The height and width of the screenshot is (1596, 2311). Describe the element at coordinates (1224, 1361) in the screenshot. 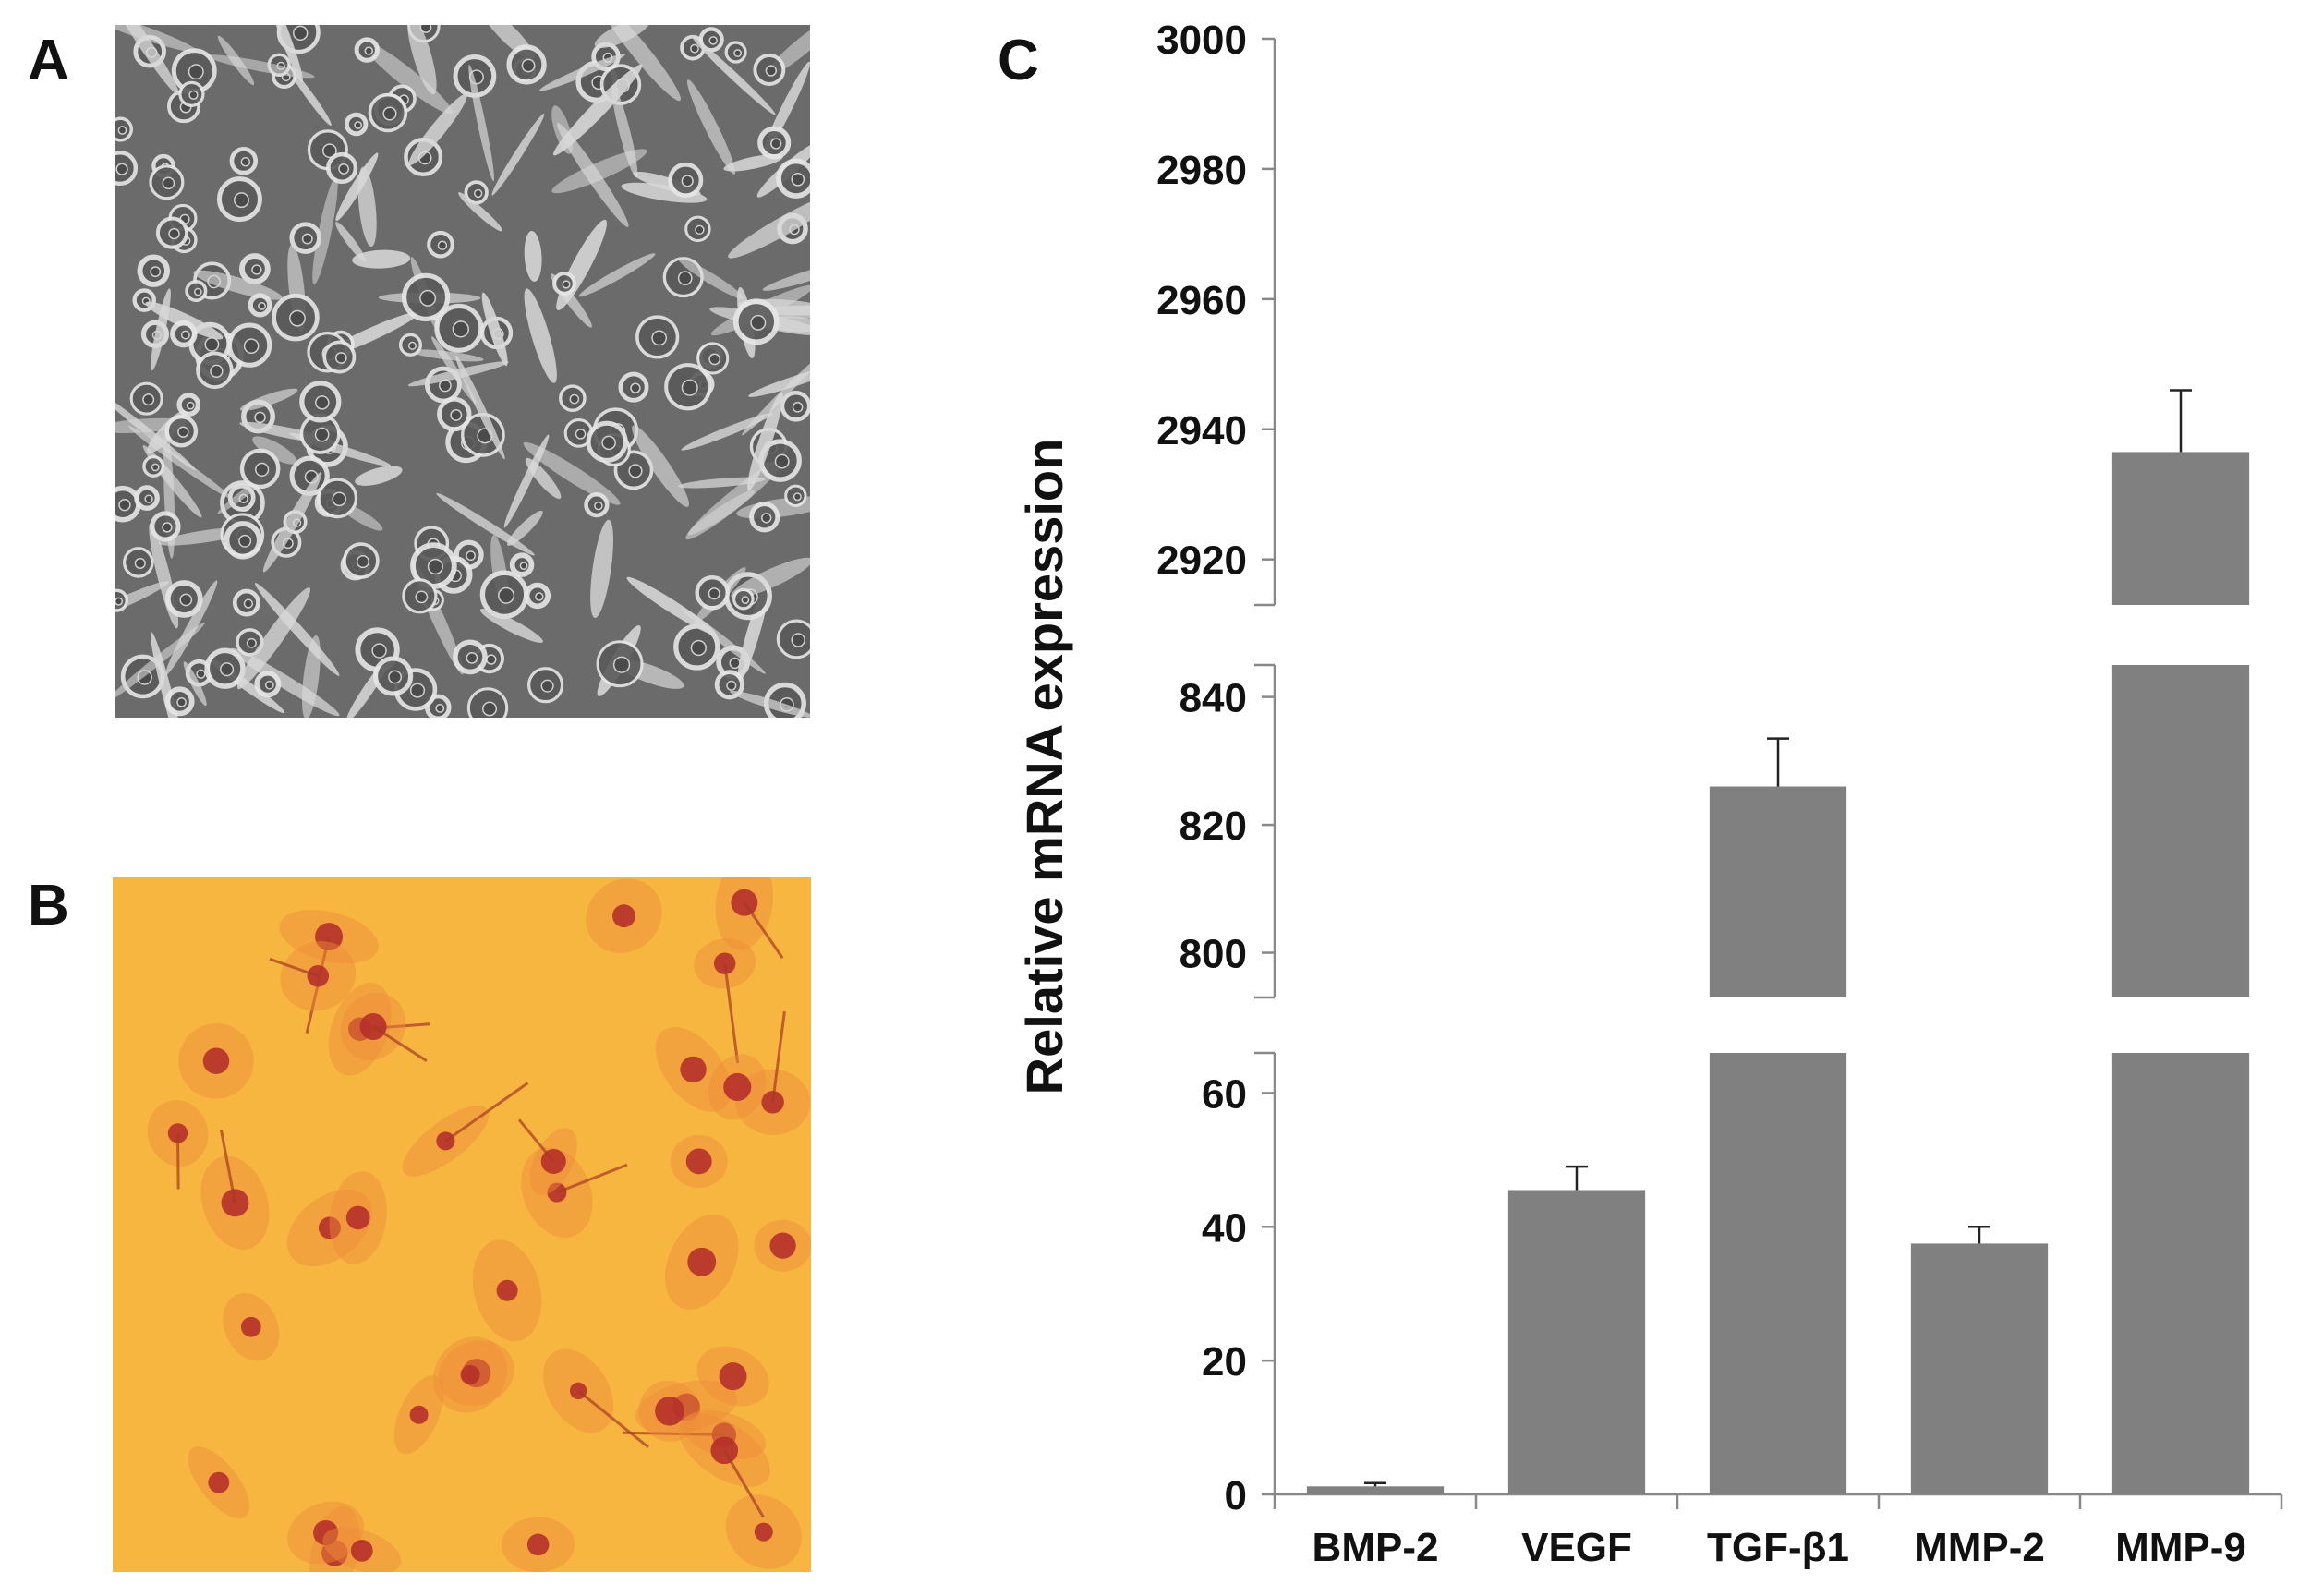

I see `y-tick-label: 20` at that location.